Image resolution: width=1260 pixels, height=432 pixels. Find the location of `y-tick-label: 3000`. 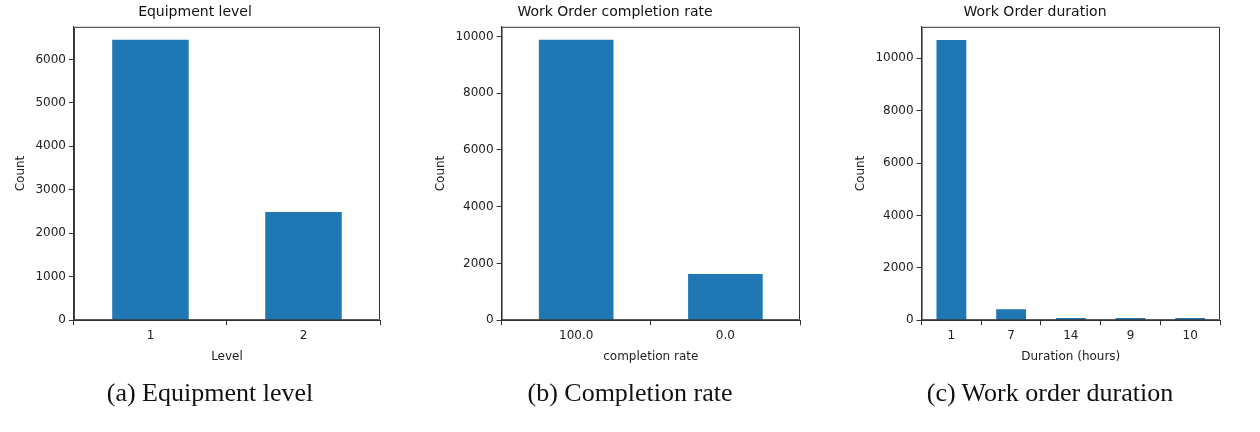

y-tick-label: 3000 is located at coordinates (50, 188).